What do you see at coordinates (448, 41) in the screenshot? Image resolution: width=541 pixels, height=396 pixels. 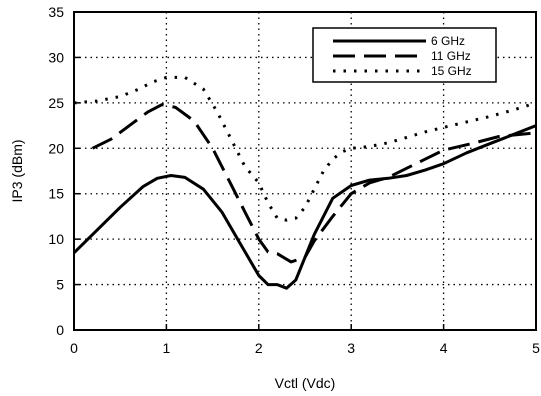 I see `legend-label: 6 GHz` at bounding box center [448, 41].